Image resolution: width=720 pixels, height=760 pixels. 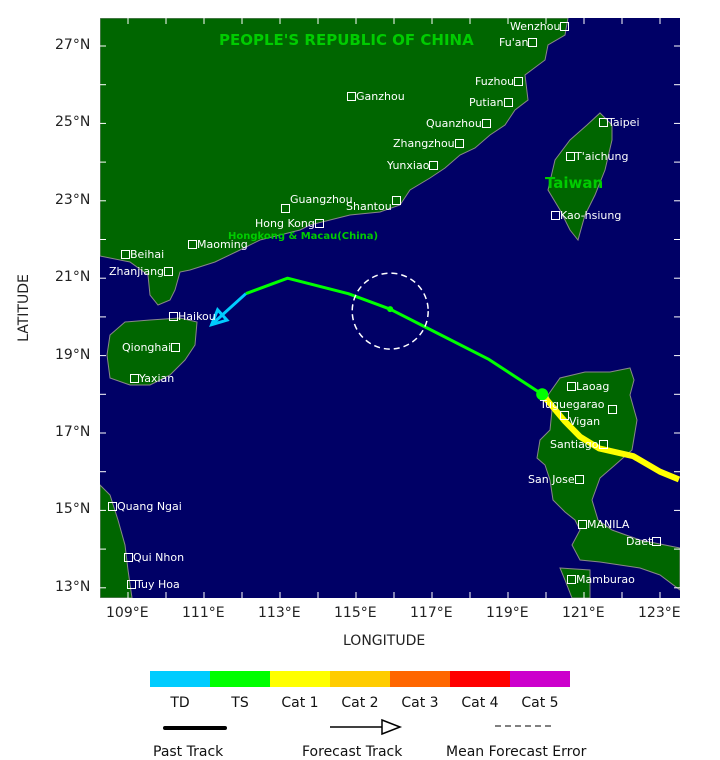 What do you see at coordinates (73, 277) in the screenshot?
I see `lat-tick-label: 21°N` at bounding box center [73, 277].